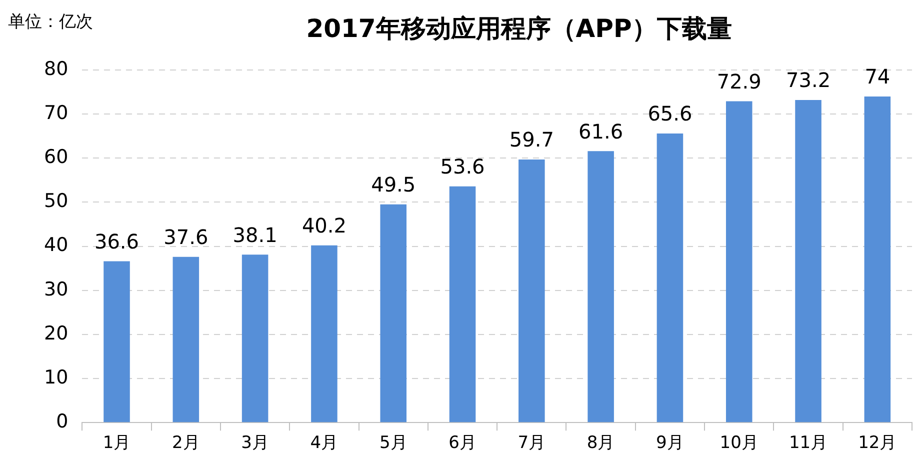  I want to click on text: 单位：亿次, so click(50, 22).